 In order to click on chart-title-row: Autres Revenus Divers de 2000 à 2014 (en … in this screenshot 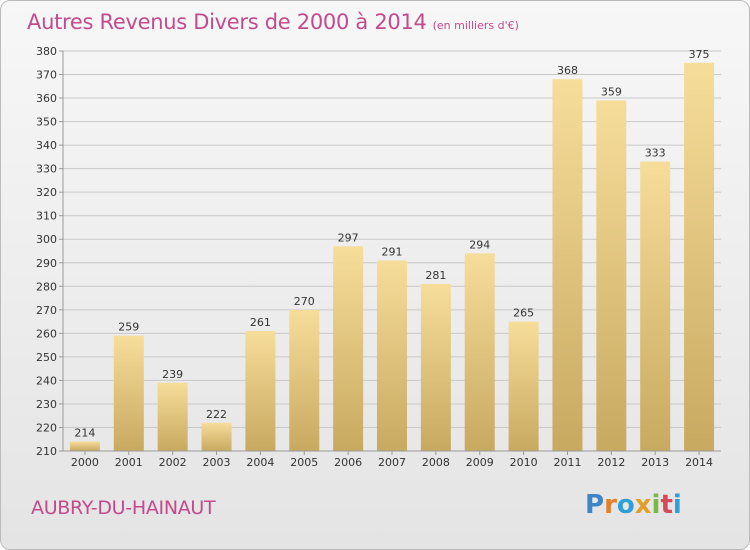, I will do `click(273, 22)`.